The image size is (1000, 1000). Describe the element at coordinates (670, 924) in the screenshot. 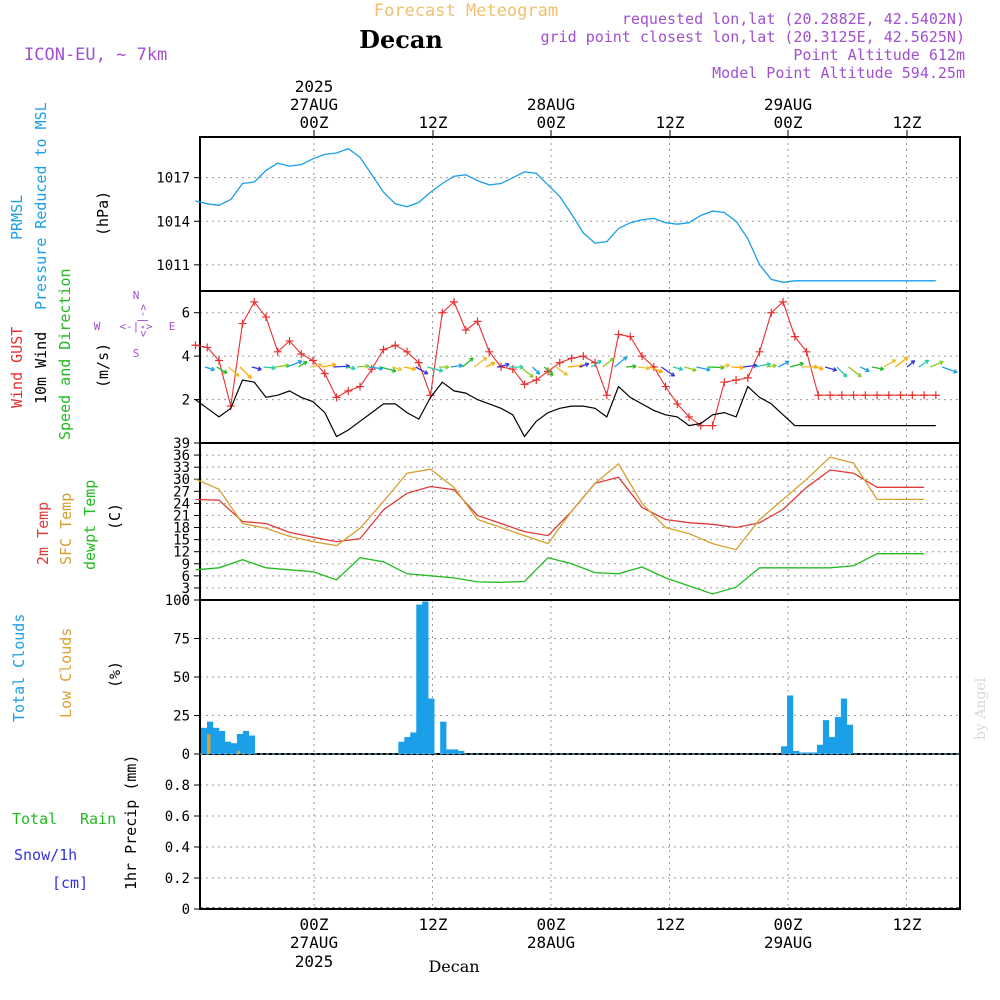

I see `bottom-time-tick: 12Z` at that location.